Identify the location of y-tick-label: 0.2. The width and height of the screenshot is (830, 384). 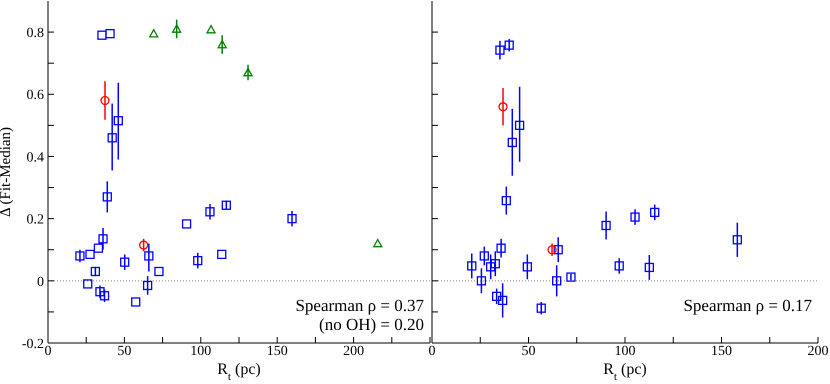
(35, 220).